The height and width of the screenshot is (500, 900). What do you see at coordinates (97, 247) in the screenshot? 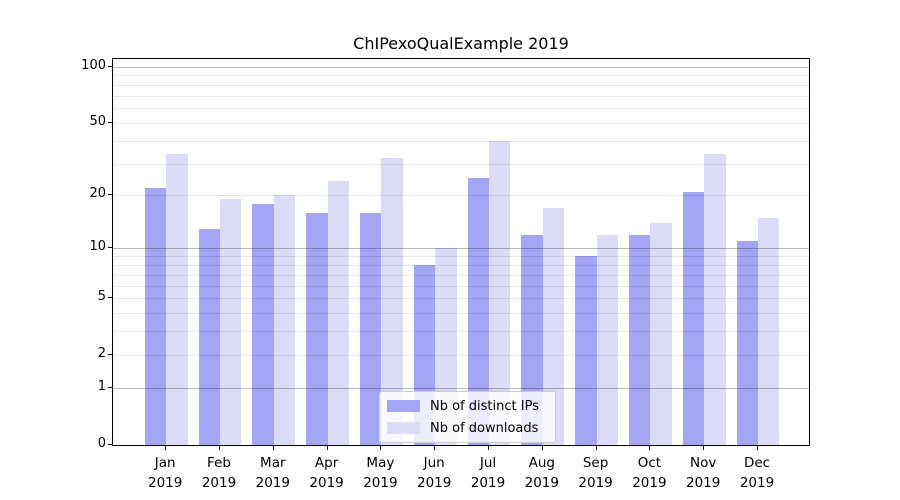
I see `y-tick-label-10: 10` at bounding box center [97, 247].